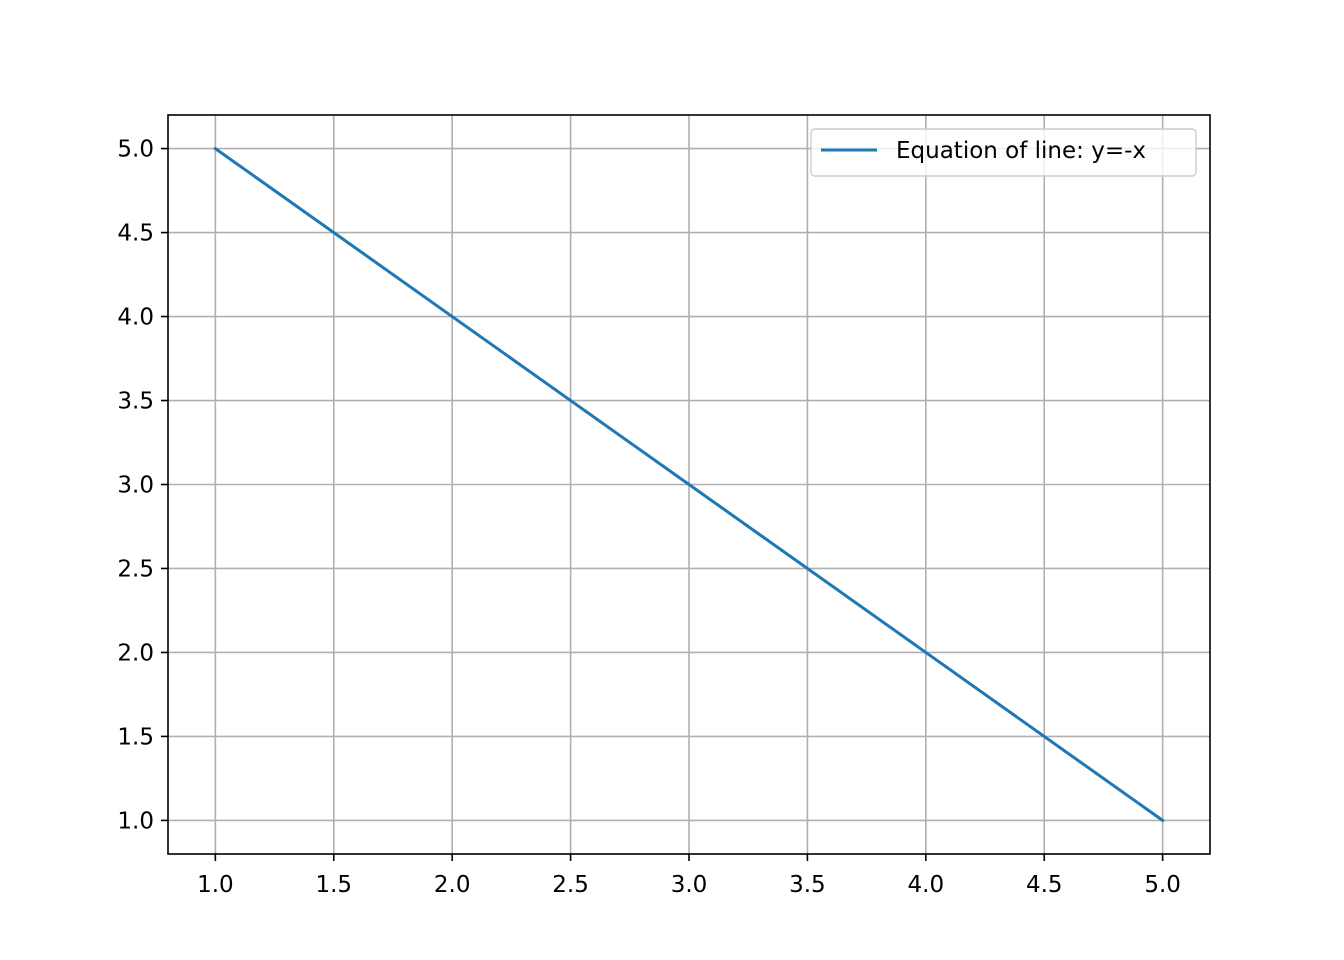 The width and height of the screenshot is (1344, 960). I want to click on y-tick-label: 2.0, so click(135, 653).